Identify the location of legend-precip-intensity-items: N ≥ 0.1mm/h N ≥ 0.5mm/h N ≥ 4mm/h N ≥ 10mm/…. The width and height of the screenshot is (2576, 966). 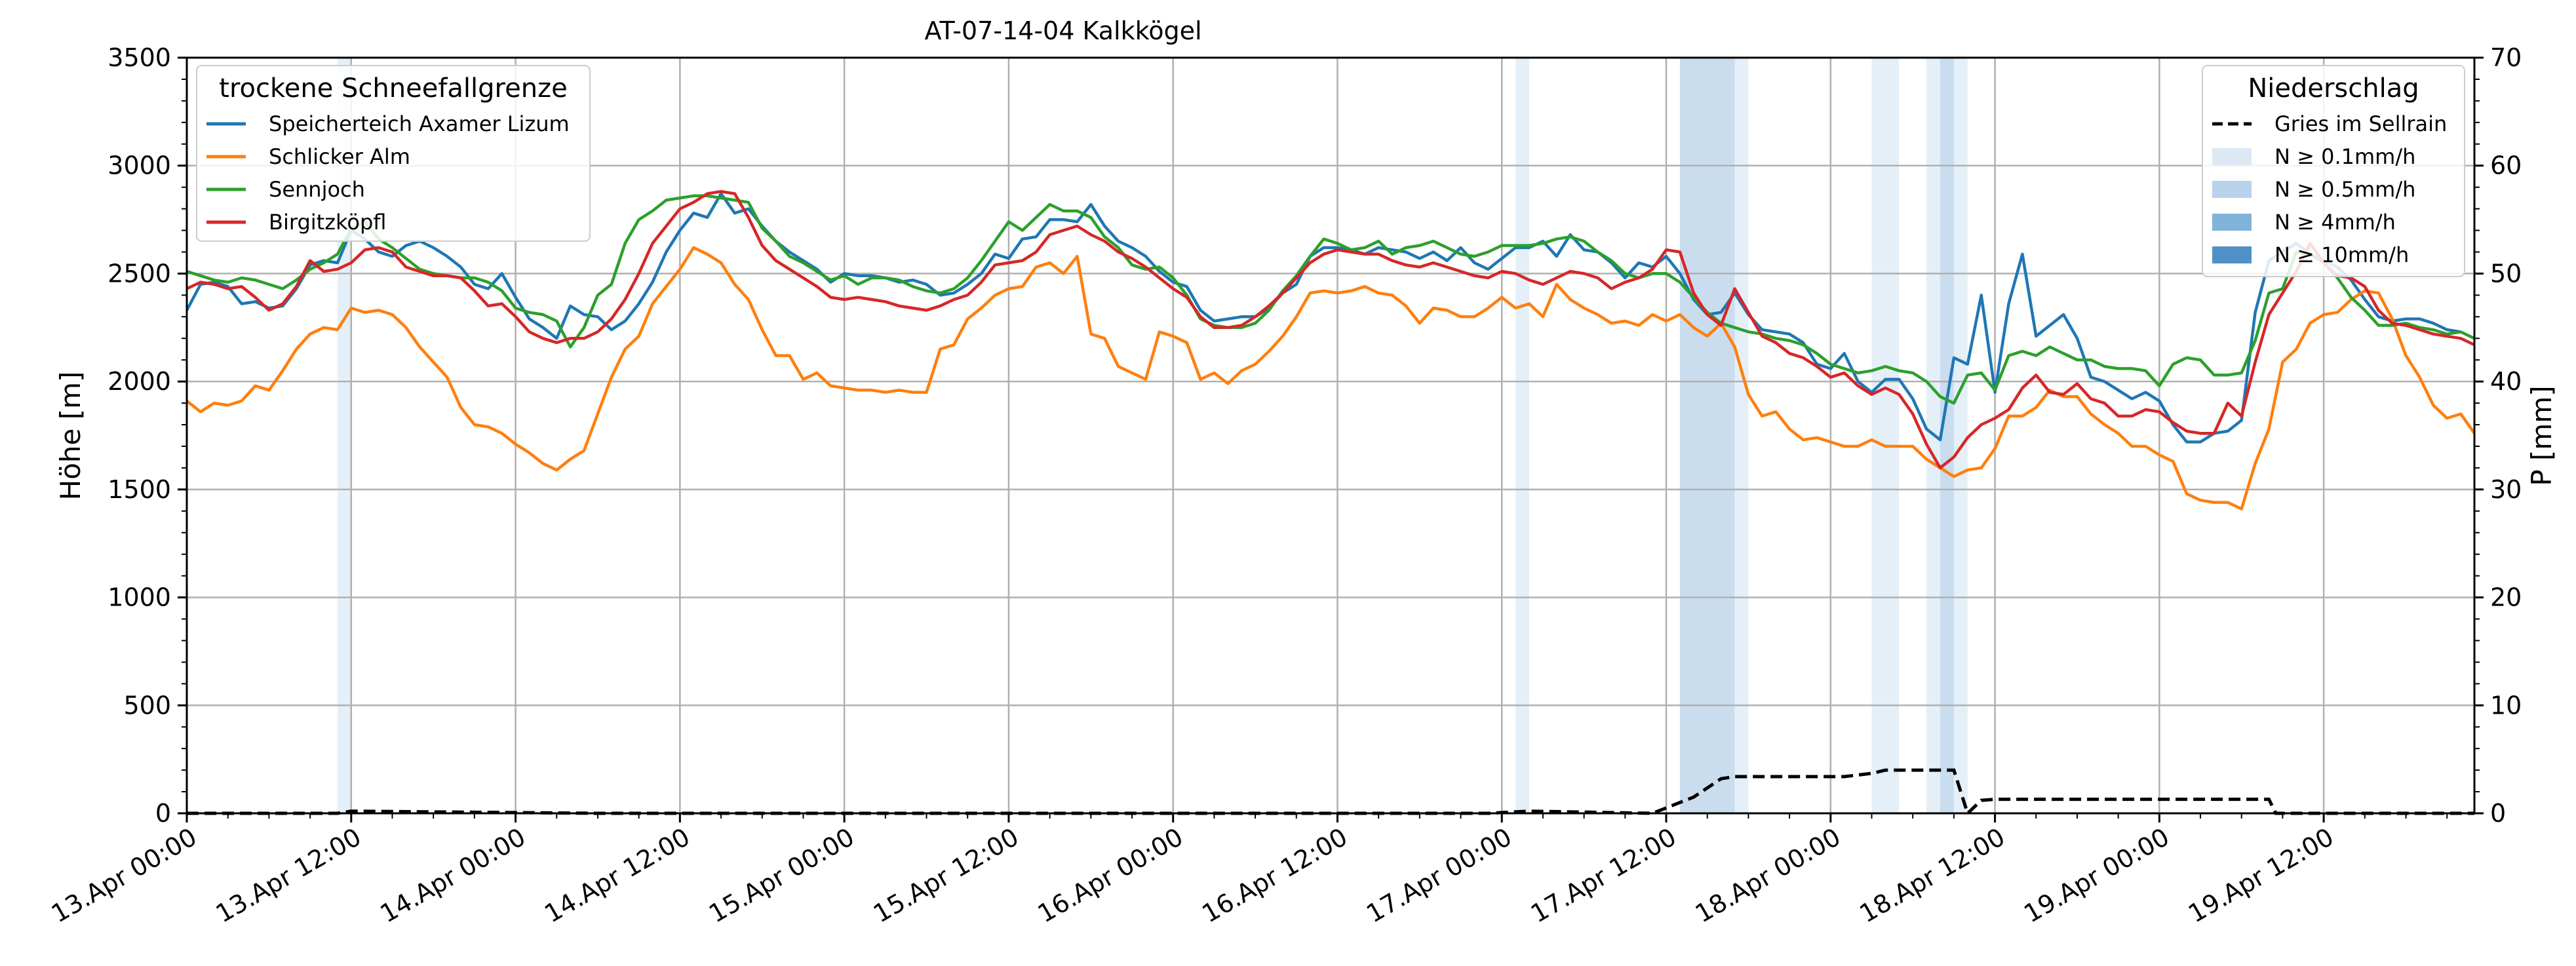
(2313, 205).